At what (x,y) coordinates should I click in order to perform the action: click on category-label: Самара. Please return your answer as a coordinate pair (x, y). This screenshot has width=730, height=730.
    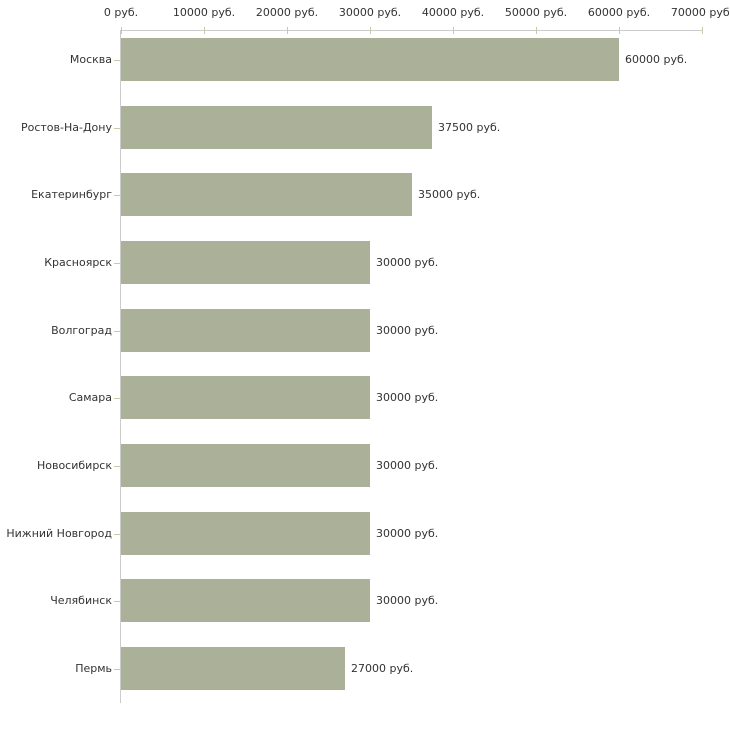
    Looking at the image, I should click on (90, 397).